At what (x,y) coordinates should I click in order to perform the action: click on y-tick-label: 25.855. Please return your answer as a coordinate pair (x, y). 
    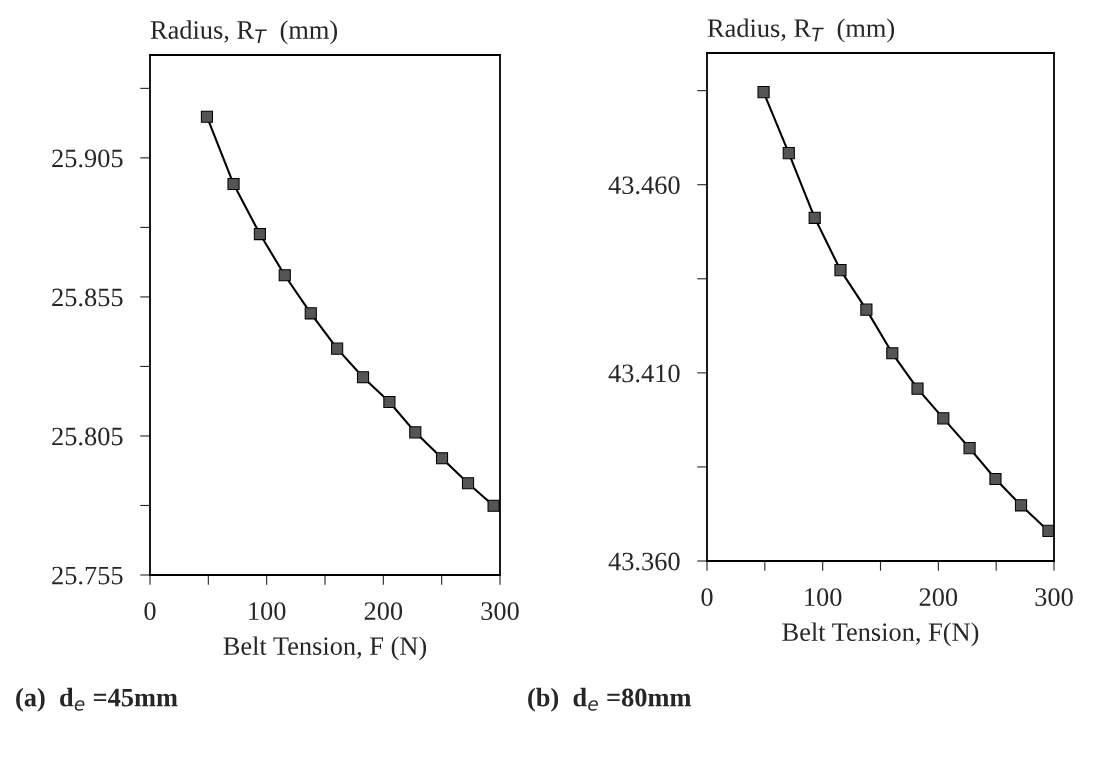
    Looking at the image, I should click on (87, 297).